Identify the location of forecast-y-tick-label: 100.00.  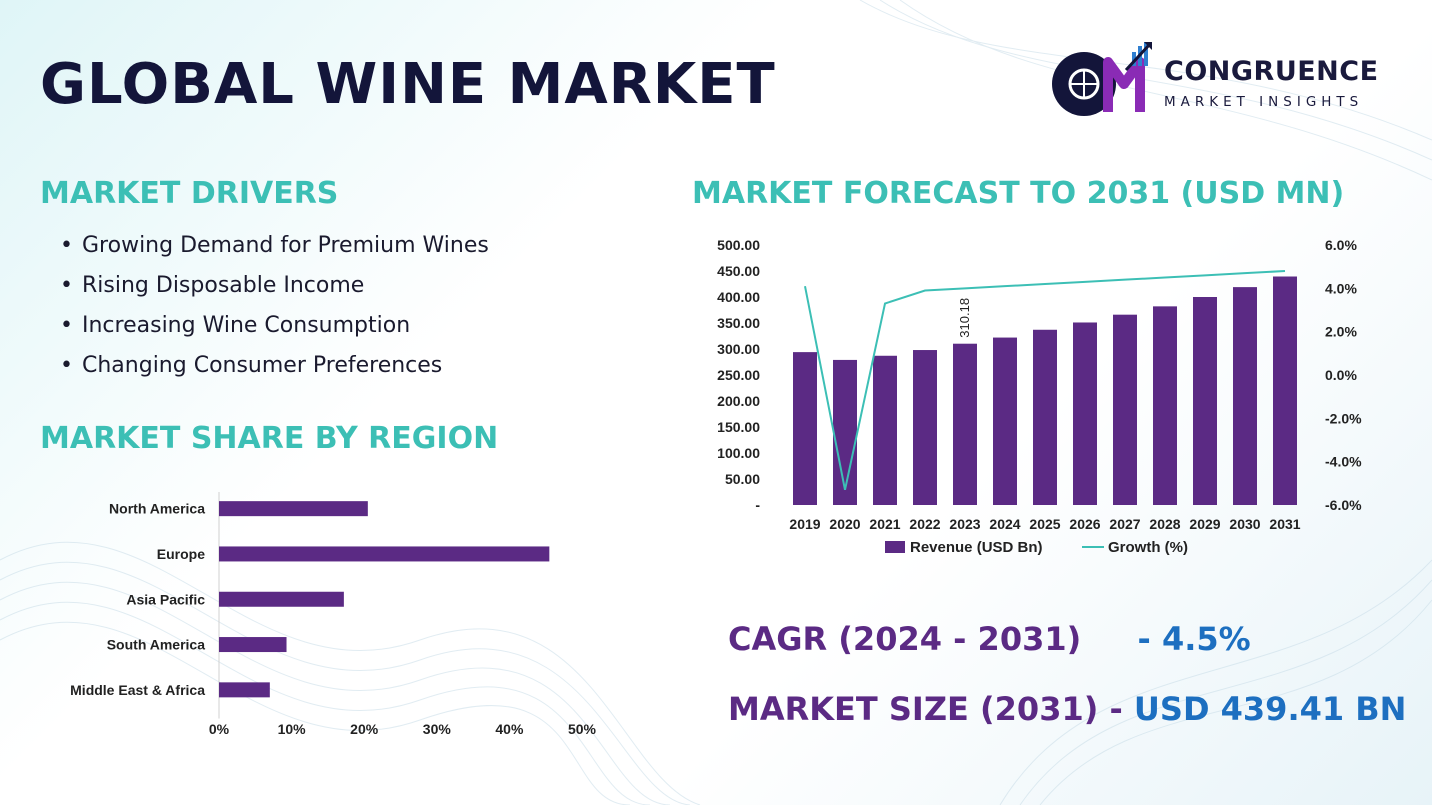
(738, 453).